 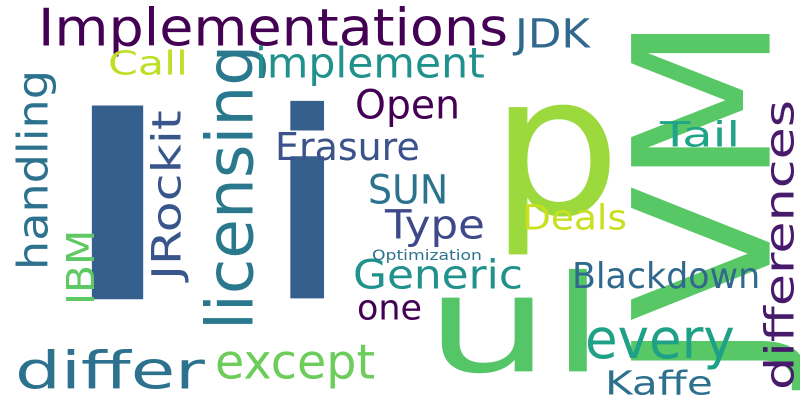 What do you see at coordinates (273, 29) in the screenshot?
I see `word-implementations: Implementations` at bounding box center [273, 29].